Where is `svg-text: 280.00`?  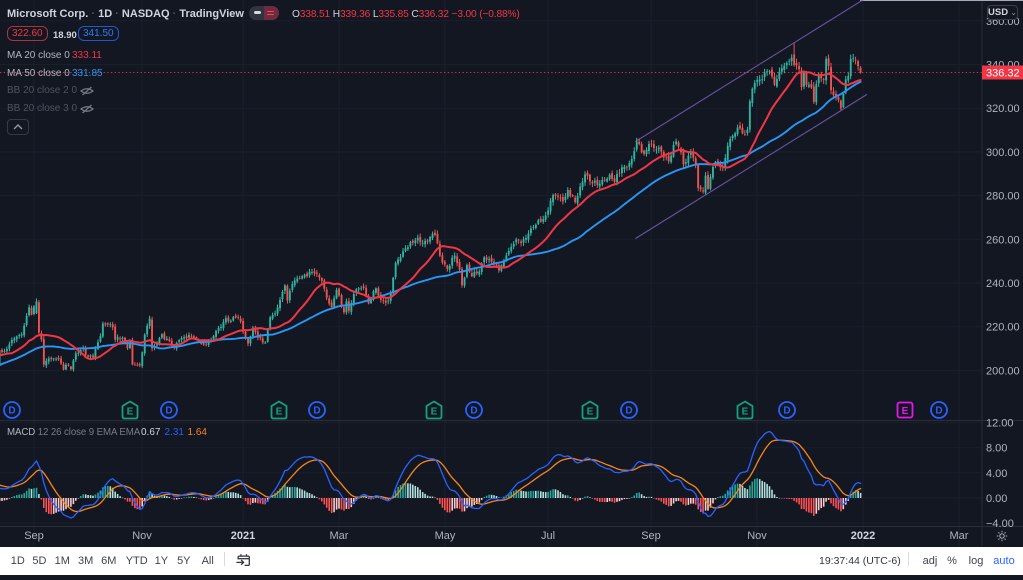
svg-text: 280.00 is located at coordinates (1003, 197).